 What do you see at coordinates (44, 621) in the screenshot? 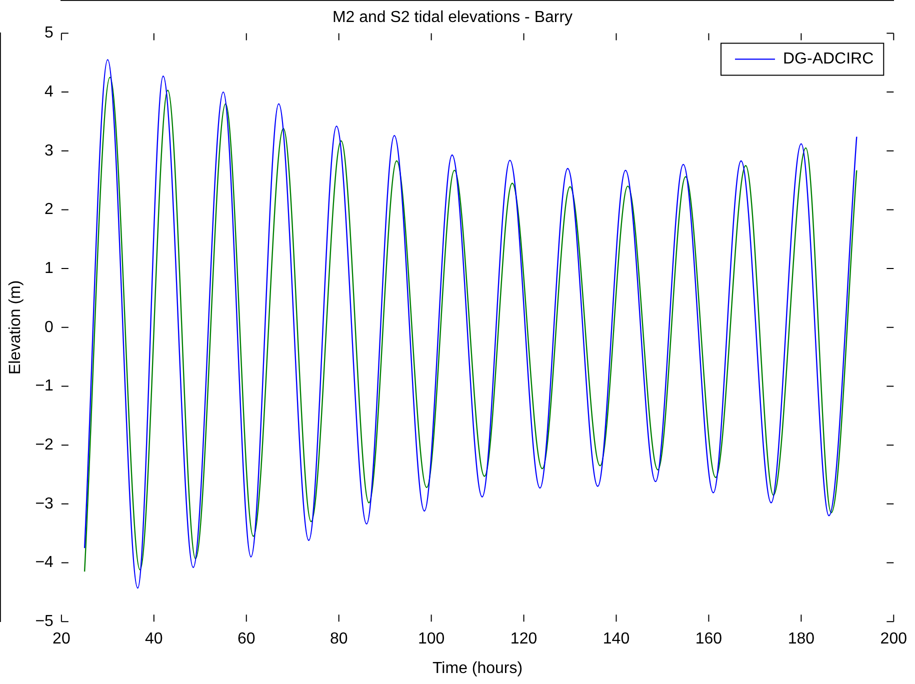
I see `y-tick-label: −5` at bounding box center [44, 621].